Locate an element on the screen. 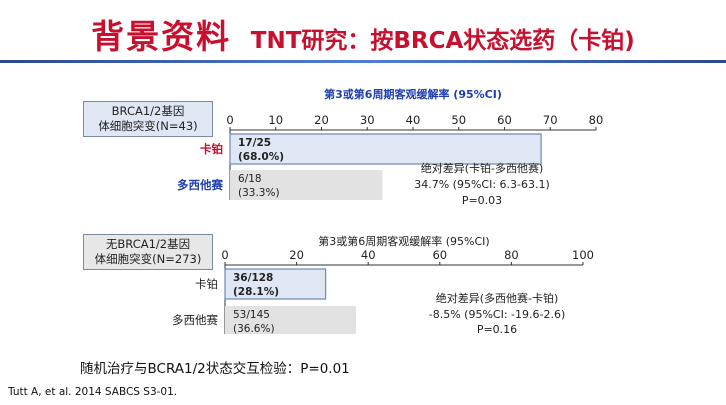  title-sub: TNT研究：按BRCA状态选药（卡铂) is located at coordinates (442, 41).